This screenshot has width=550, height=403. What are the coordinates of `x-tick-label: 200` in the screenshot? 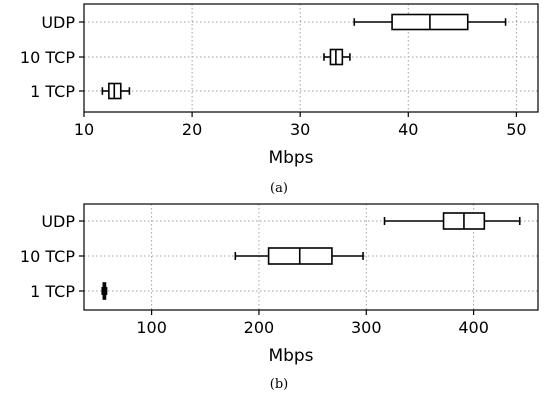 It's located at (259, 327).